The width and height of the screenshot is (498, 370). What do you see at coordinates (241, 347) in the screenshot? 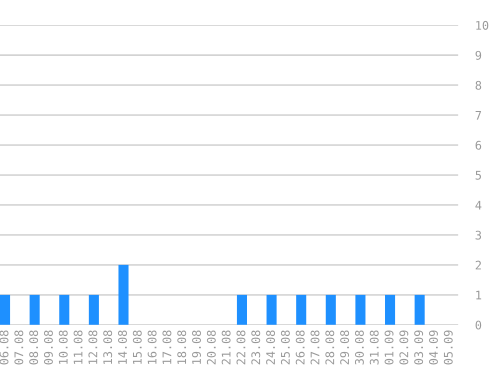
I see `x-tick-label: 22.08` at bounding box center [241, 347].